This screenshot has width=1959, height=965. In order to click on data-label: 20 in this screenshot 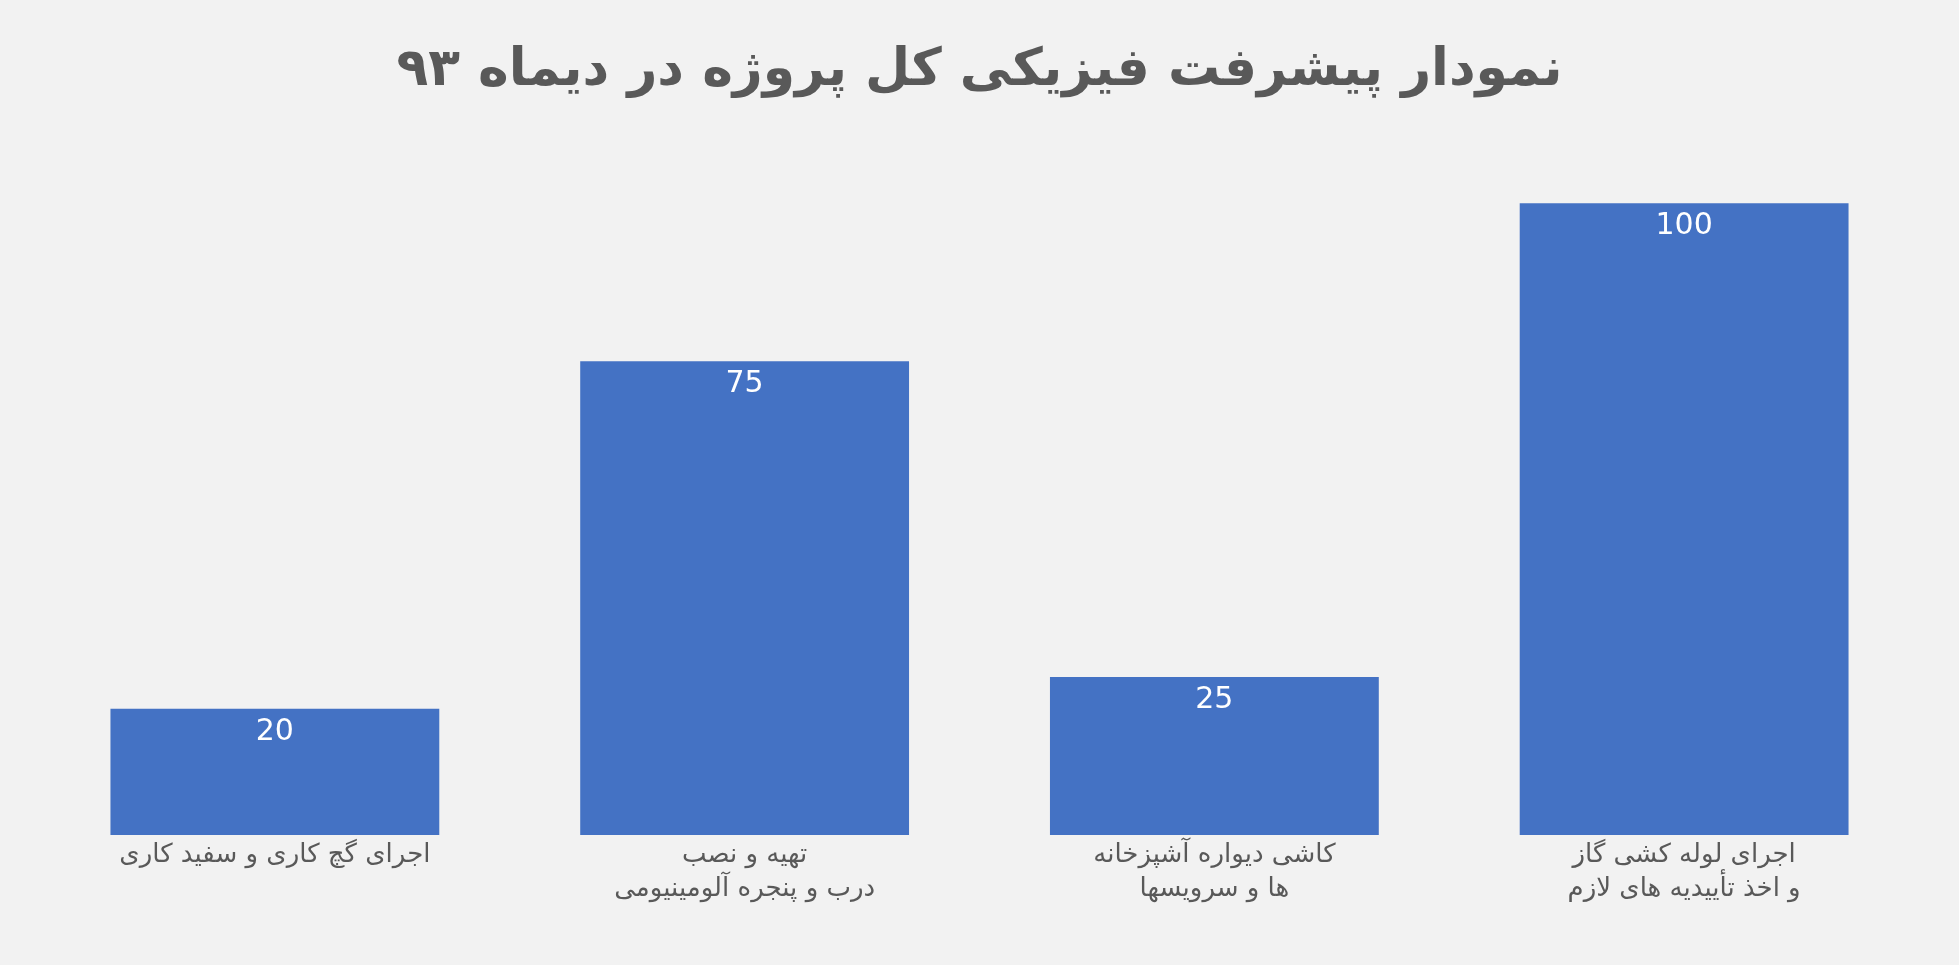, I will do `click(274, 729)`.